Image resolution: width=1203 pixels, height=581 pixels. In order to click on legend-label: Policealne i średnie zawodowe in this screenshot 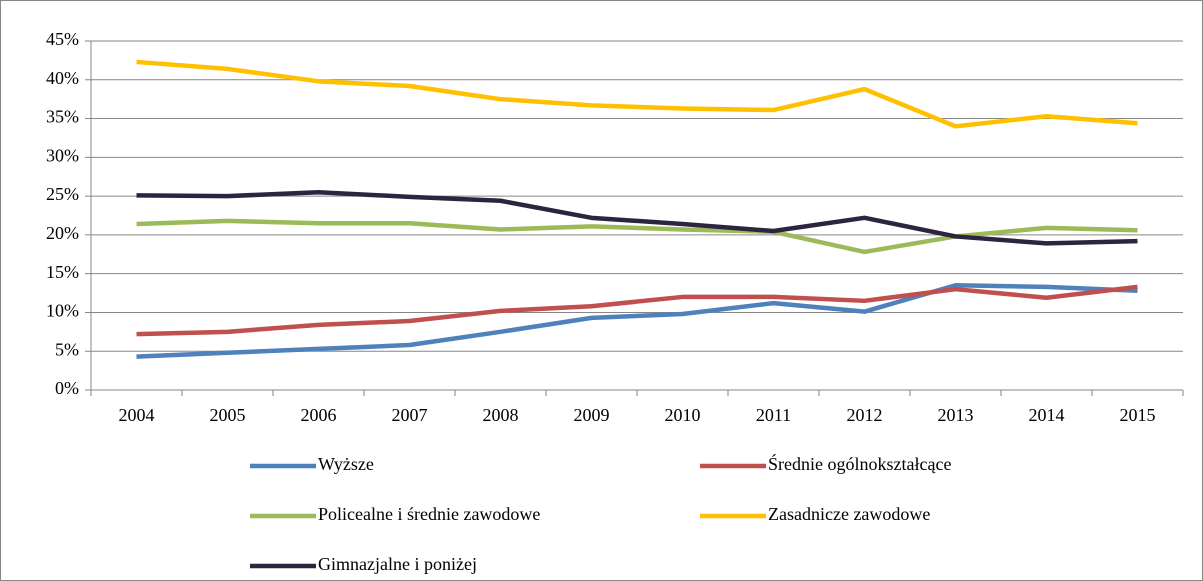, I will do `click(429, 514)`.